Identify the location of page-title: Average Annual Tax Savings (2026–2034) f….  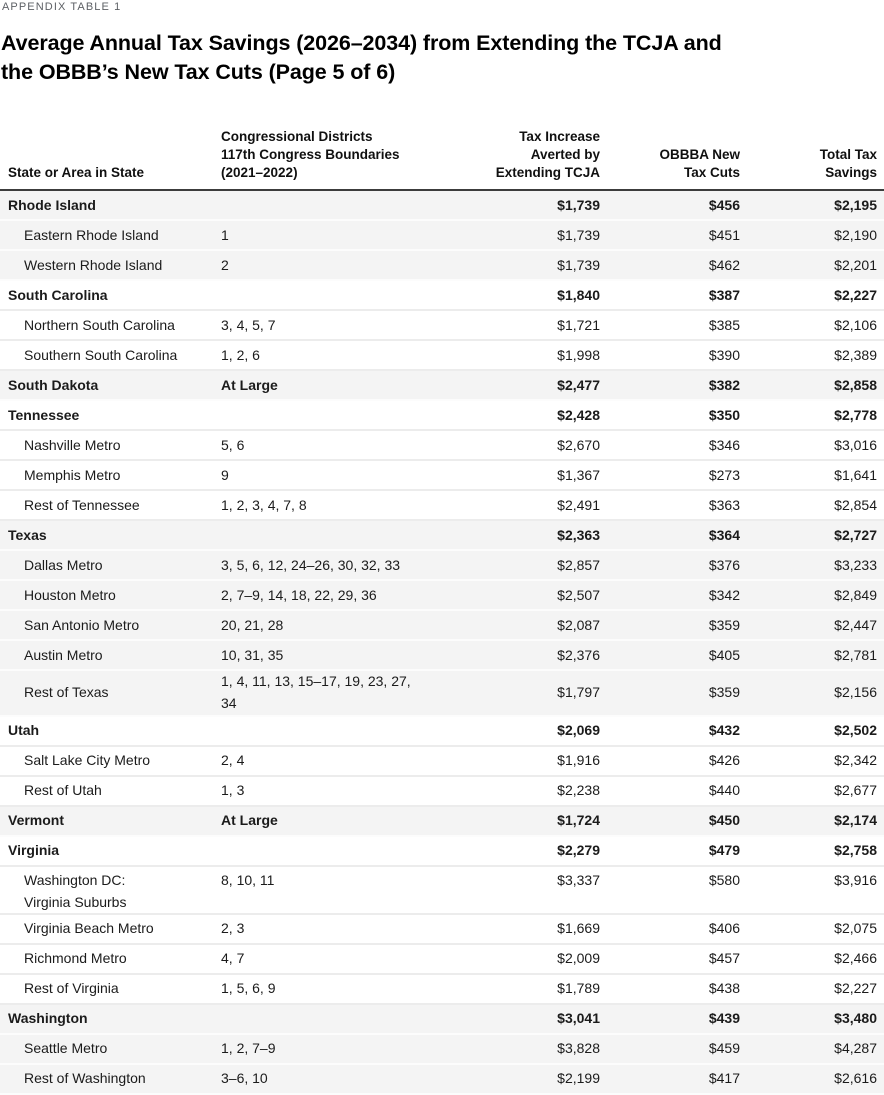
(442, 58).